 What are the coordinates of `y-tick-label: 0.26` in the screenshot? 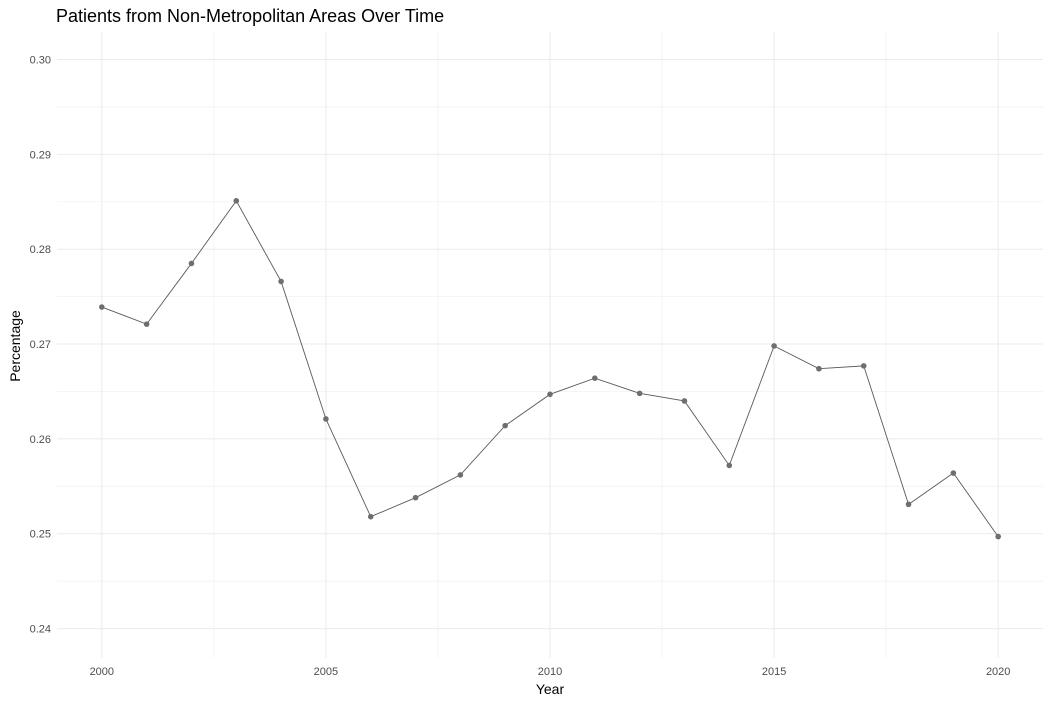 It's located at (40, 440).